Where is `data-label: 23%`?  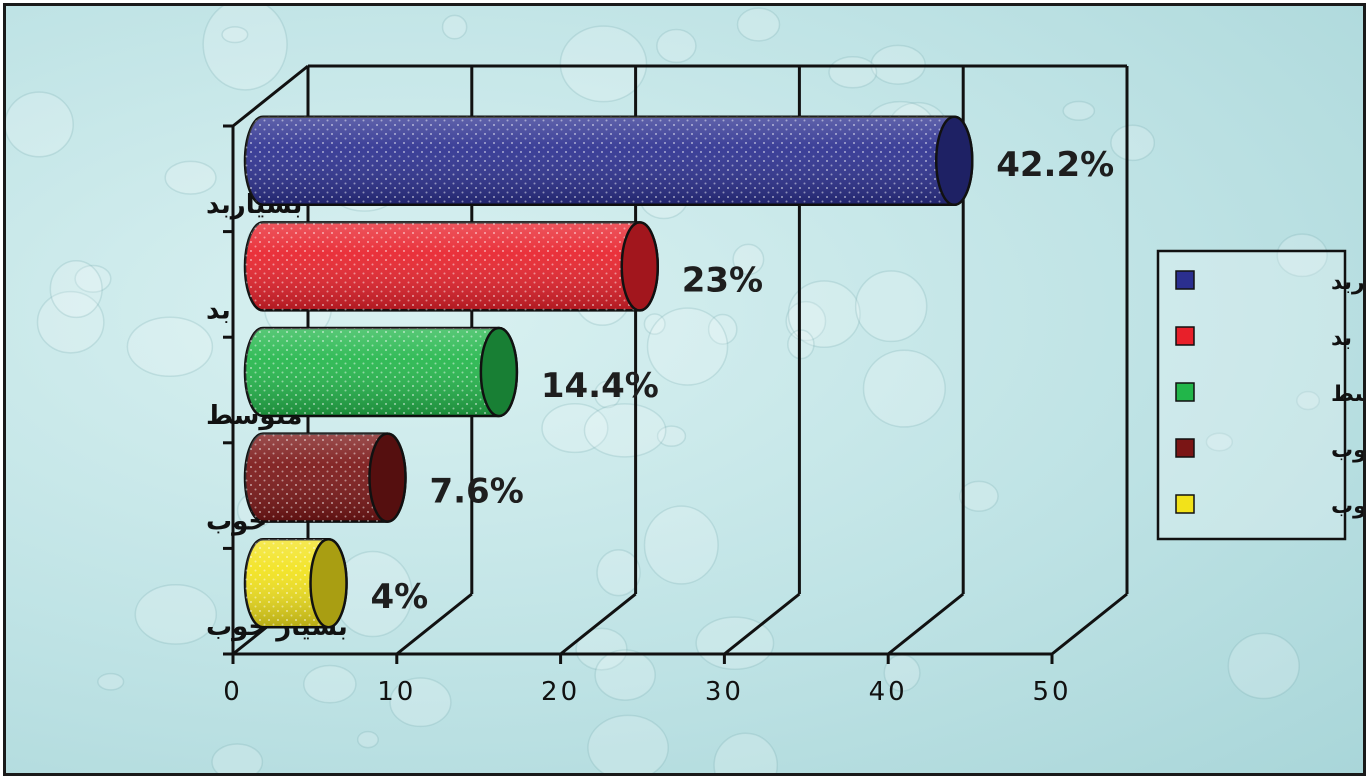
data-label: 23% is located at coordinates (722, 280).